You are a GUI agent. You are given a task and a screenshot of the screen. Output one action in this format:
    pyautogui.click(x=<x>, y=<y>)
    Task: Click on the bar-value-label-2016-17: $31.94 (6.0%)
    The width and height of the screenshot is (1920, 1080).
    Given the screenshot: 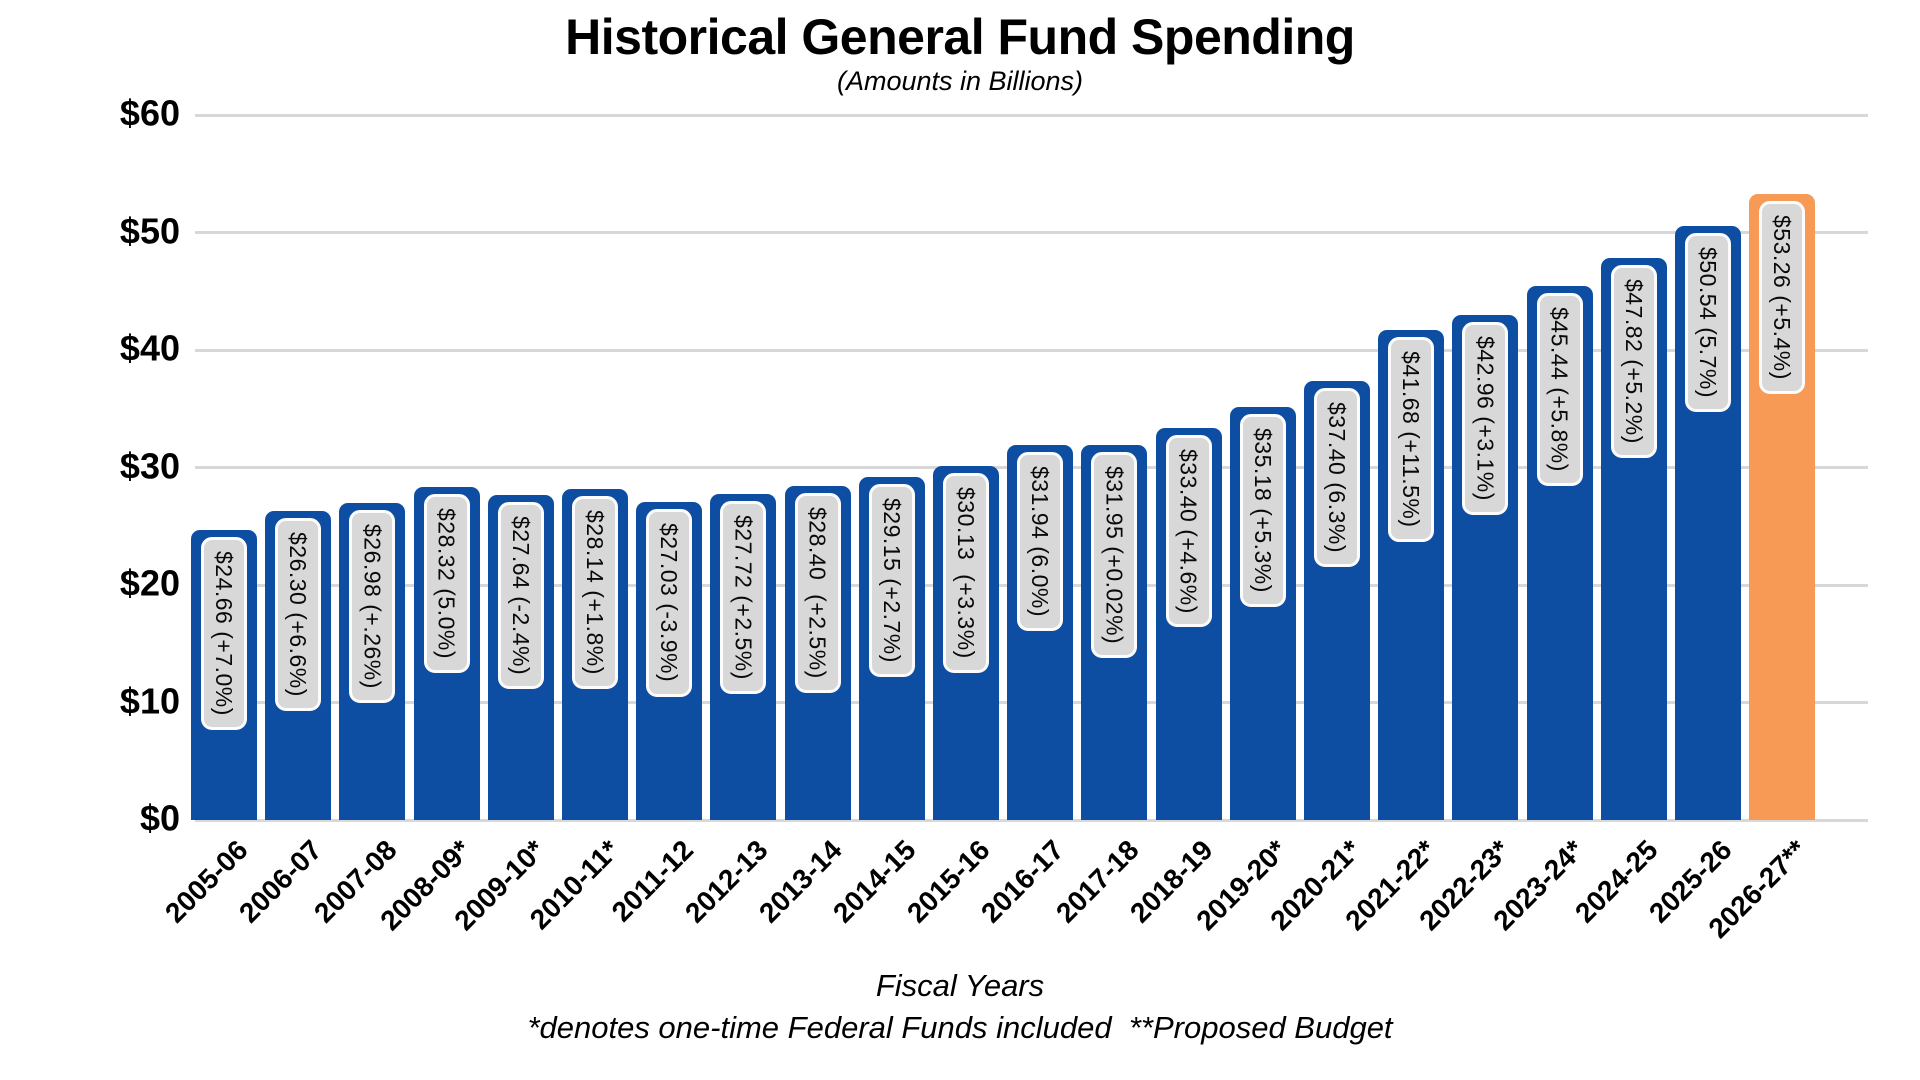 What is the action you would take?
    pyautogui.click(x=1040, y=541)
    